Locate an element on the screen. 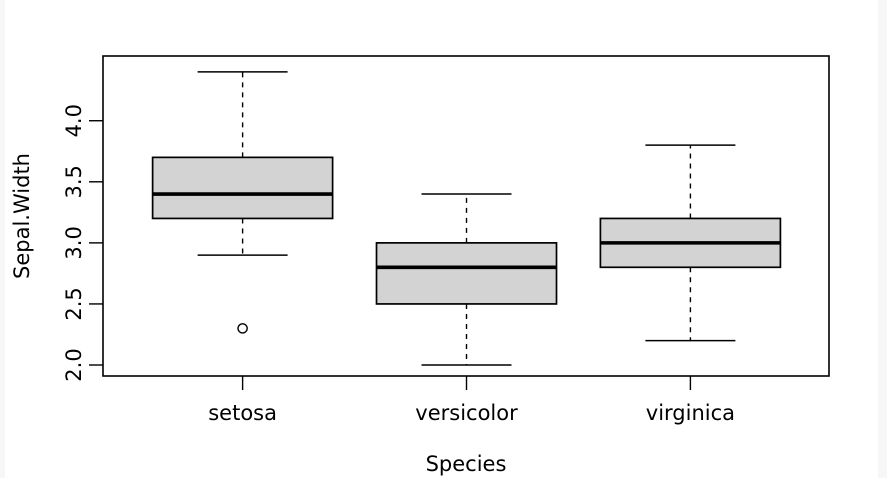  x-axis: setosa versicolor virginica is located at coordinates (471, 400).